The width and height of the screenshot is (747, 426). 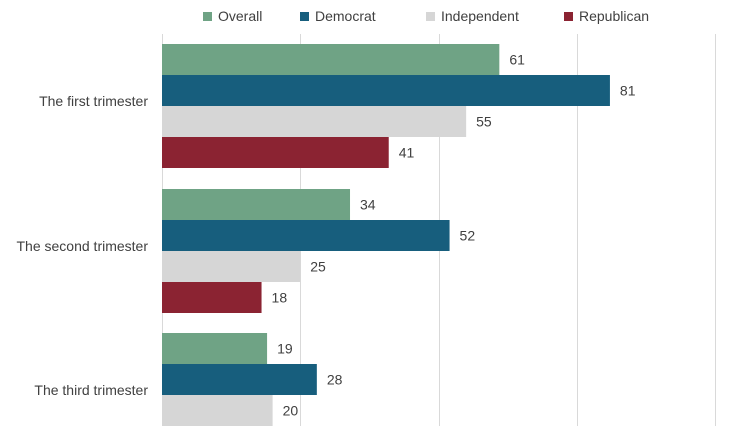 I want to click on legend-item-independent: Independent, so click(x=472, y=16).